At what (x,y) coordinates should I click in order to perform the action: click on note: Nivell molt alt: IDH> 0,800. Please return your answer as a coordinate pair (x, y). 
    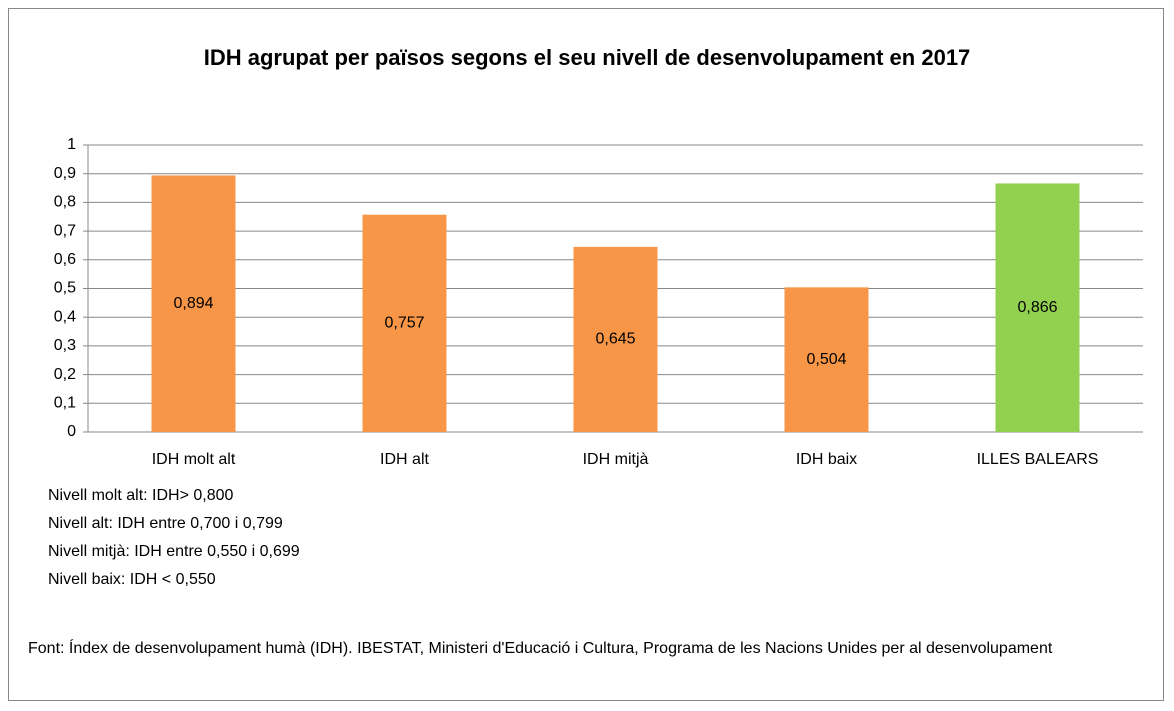
    Looking at the image, I should click on (141, 495).